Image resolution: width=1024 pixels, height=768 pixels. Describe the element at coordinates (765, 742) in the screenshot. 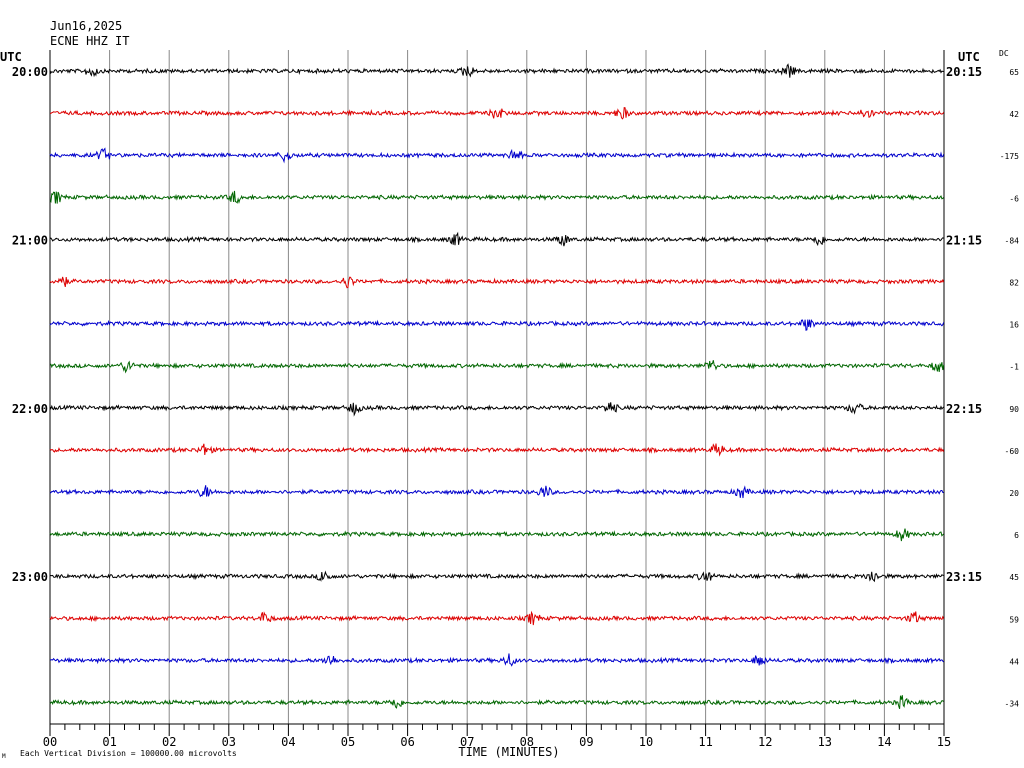

I see `x-tick-label: 12` at that location.